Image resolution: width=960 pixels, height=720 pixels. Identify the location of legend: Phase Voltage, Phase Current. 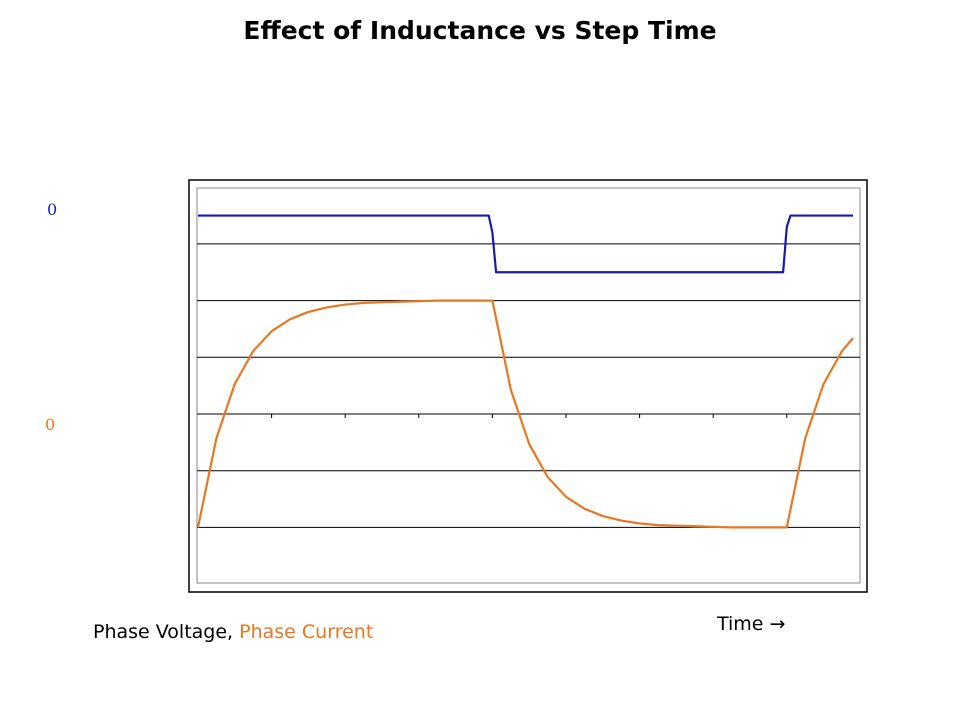
(233, 632).